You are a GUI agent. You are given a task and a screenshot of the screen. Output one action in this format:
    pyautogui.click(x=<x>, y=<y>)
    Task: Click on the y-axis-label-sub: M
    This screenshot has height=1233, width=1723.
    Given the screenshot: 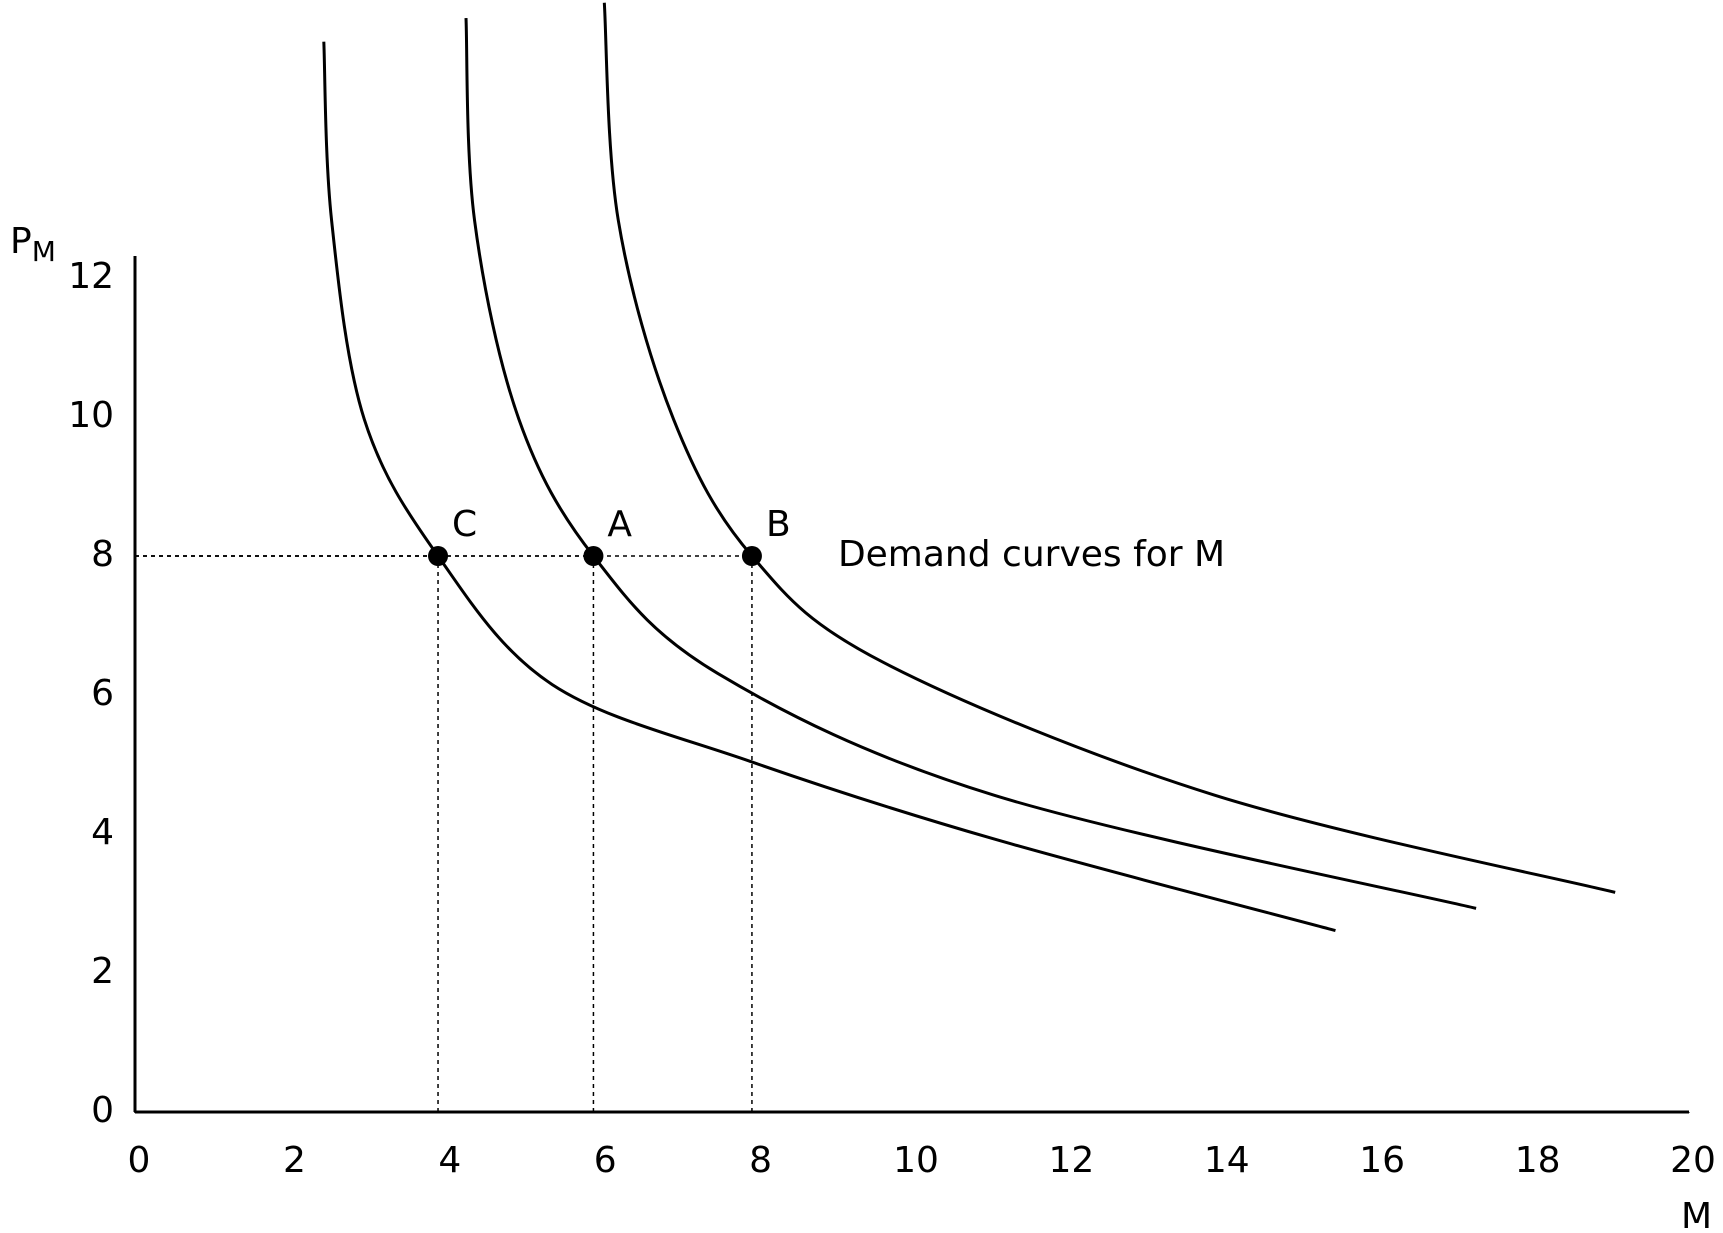 What is the action you would take?
    pyautogui.click(x=44, y=251)
    